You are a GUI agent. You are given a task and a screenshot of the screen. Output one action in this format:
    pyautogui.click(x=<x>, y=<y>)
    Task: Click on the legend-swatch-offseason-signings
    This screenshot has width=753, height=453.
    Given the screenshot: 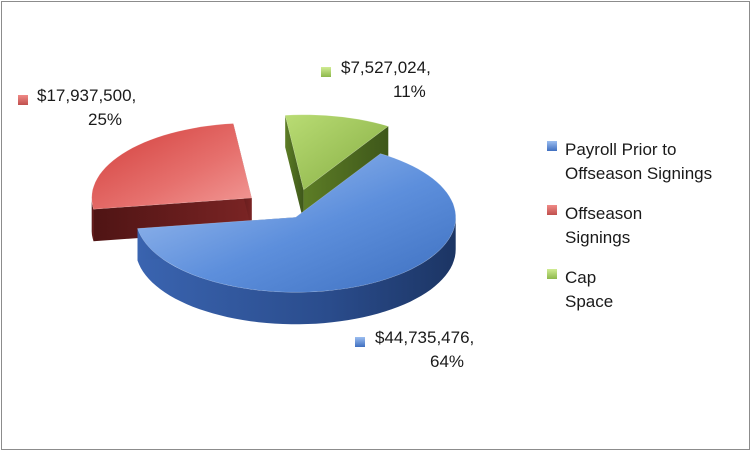 What is the action you would take?
    pyautogui.click(x=552, y=210)
    